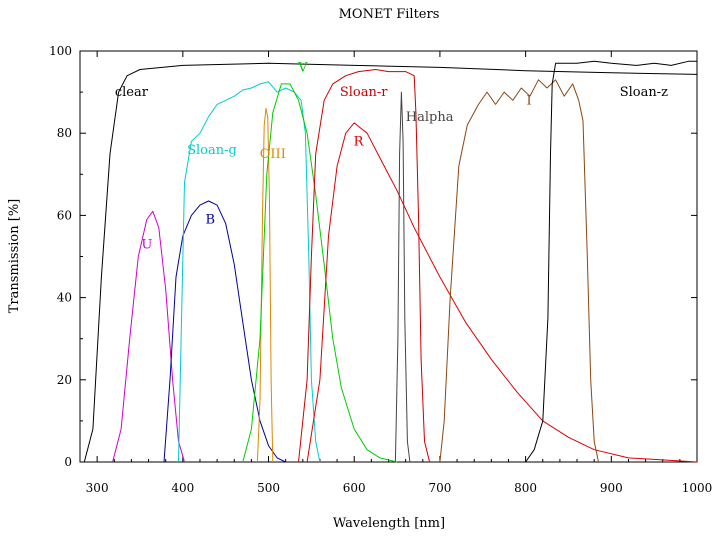  What do you see at coordinates (389, 523) in the screenshot?
I see `x-axis-label: Wavelength [nm]` at bounding box center [389, 523].